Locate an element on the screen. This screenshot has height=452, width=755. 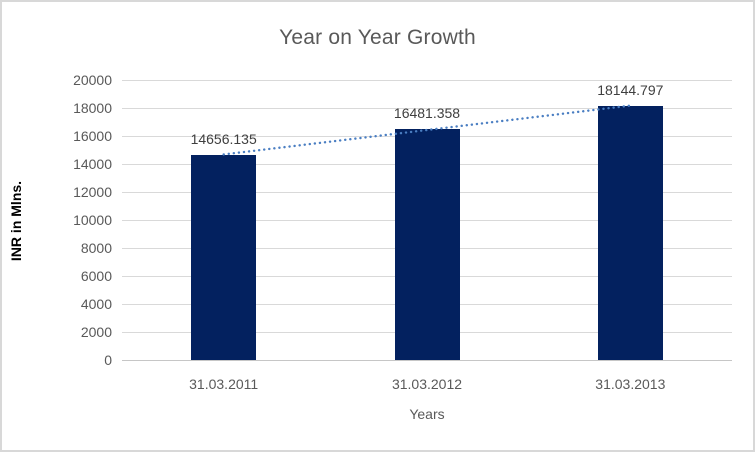
x-tick-label: 31.03.2013 is located at coordinates (630, 384).